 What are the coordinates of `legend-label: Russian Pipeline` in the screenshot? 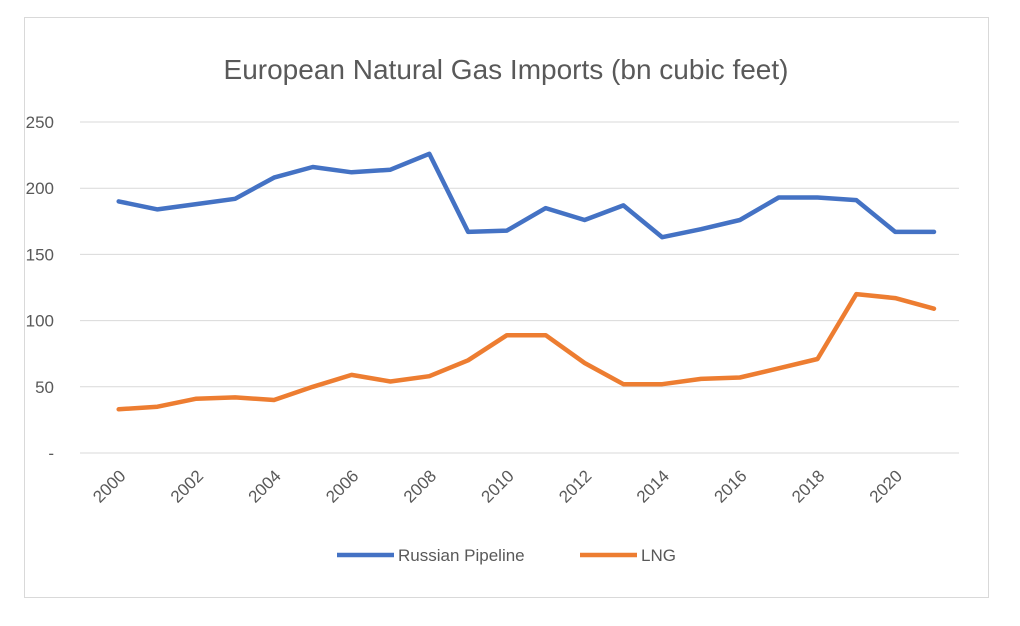 It's located at (461, 555).